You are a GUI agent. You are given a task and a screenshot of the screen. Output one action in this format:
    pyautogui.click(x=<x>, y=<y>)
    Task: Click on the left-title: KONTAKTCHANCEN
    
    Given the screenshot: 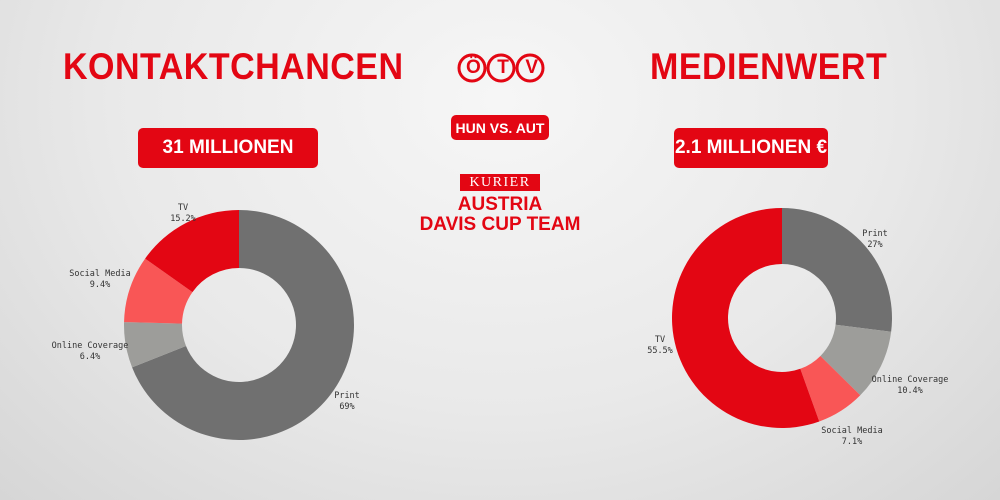 What is the action you would take?
    pyautogui.click(x=233, y=66)
    